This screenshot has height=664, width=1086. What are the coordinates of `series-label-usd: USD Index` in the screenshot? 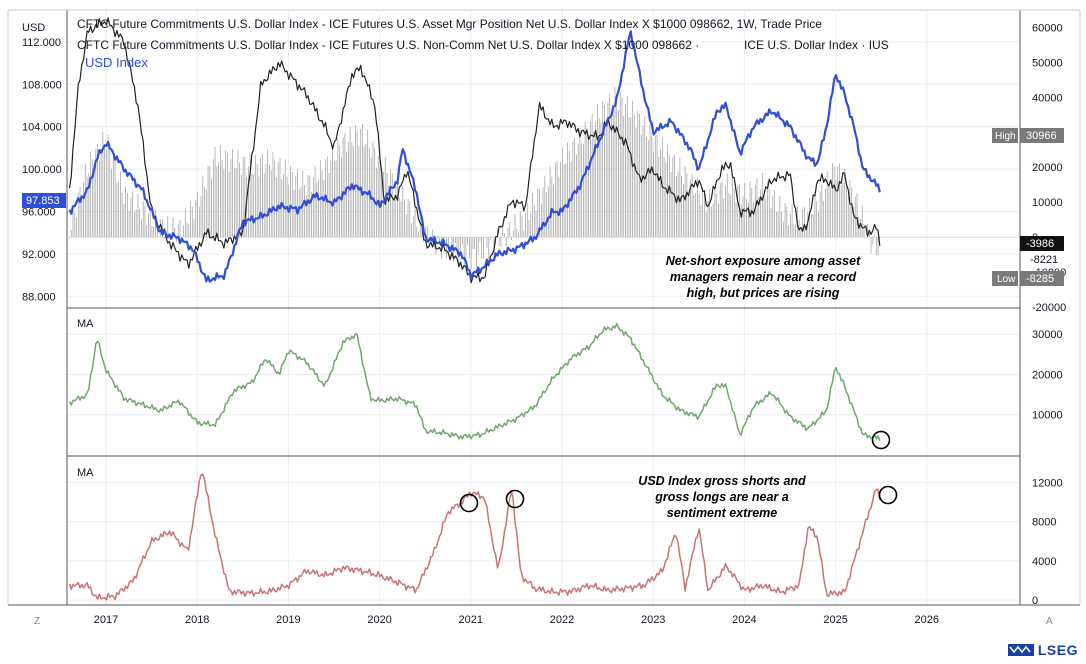 It's located at (116, 62).